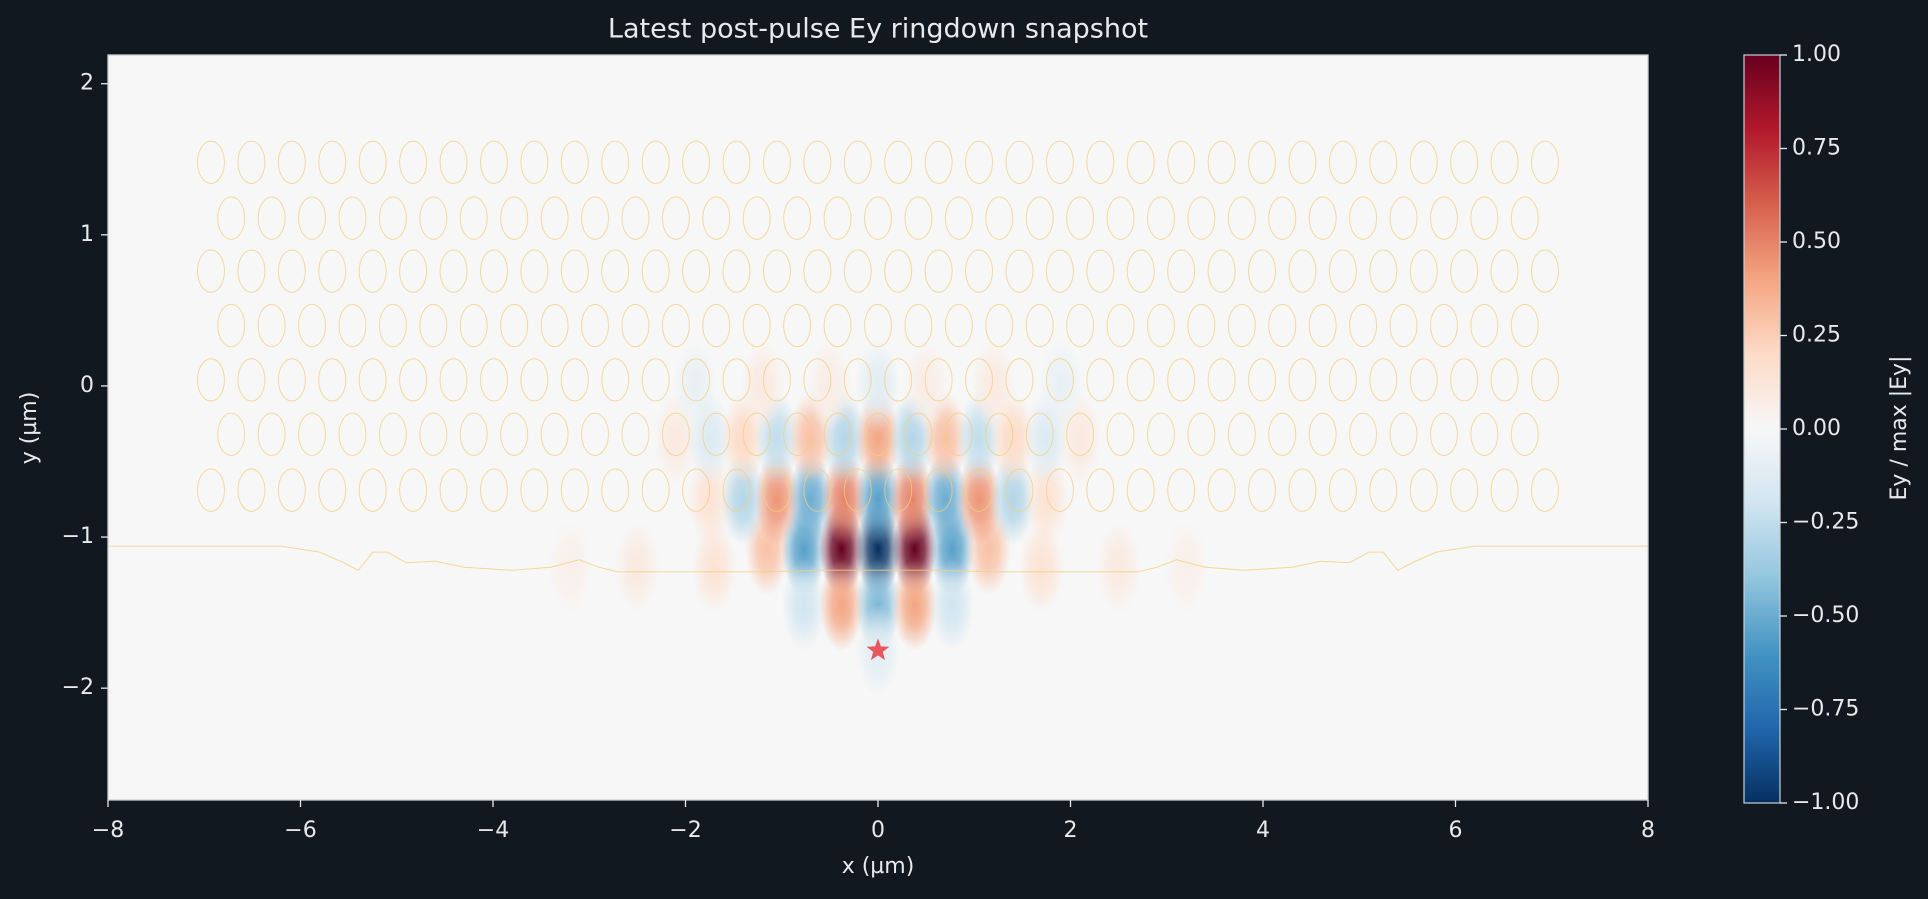  Describe the element at coordinates (878, 830) in the screenshot. I see `x-tick-label: 0` at that location.